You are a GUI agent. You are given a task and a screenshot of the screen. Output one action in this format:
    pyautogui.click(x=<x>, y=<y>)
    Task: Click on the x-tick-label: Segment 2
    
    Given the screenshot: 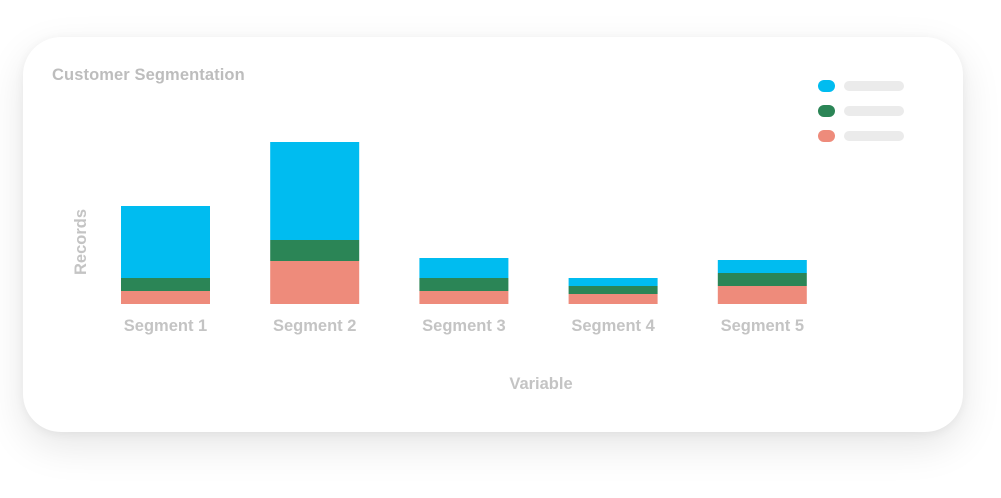 What is the action you would take?
    pyautogui.click(x=314, y=326)
    